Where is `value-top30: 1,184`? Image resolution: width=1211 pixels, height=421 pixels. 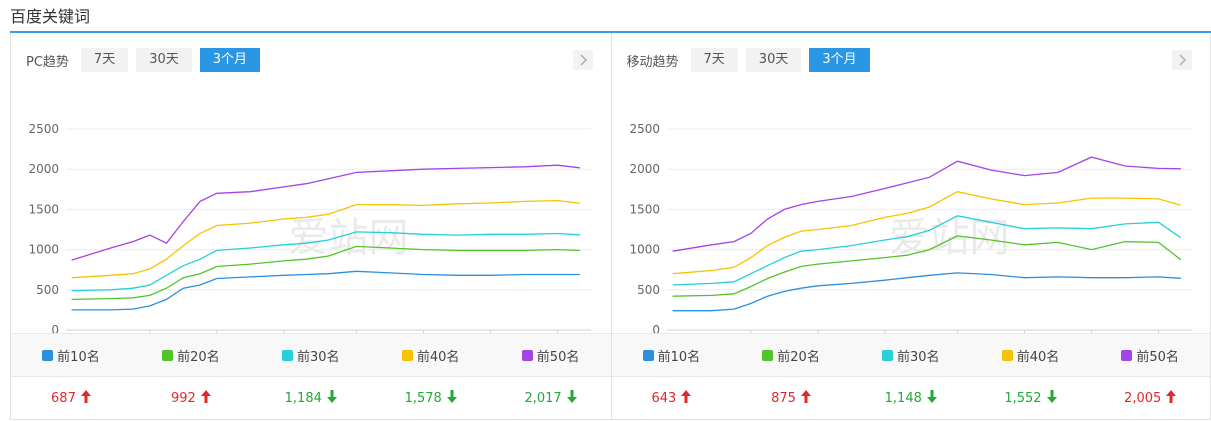
value-top30: 1,184 is located at coordinates (311, 398).